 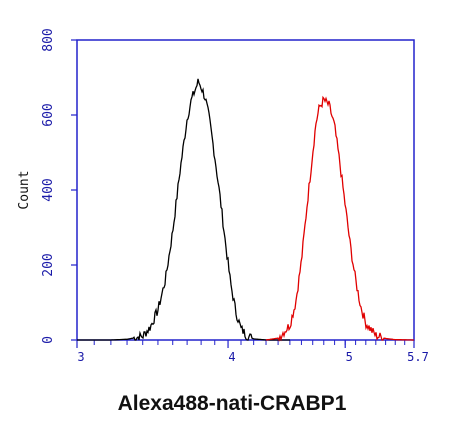 What do you see at coordinates (418, 357) in the screenshot?
I see `x-tick-label: 5.7` at bounding box center [418, 357].